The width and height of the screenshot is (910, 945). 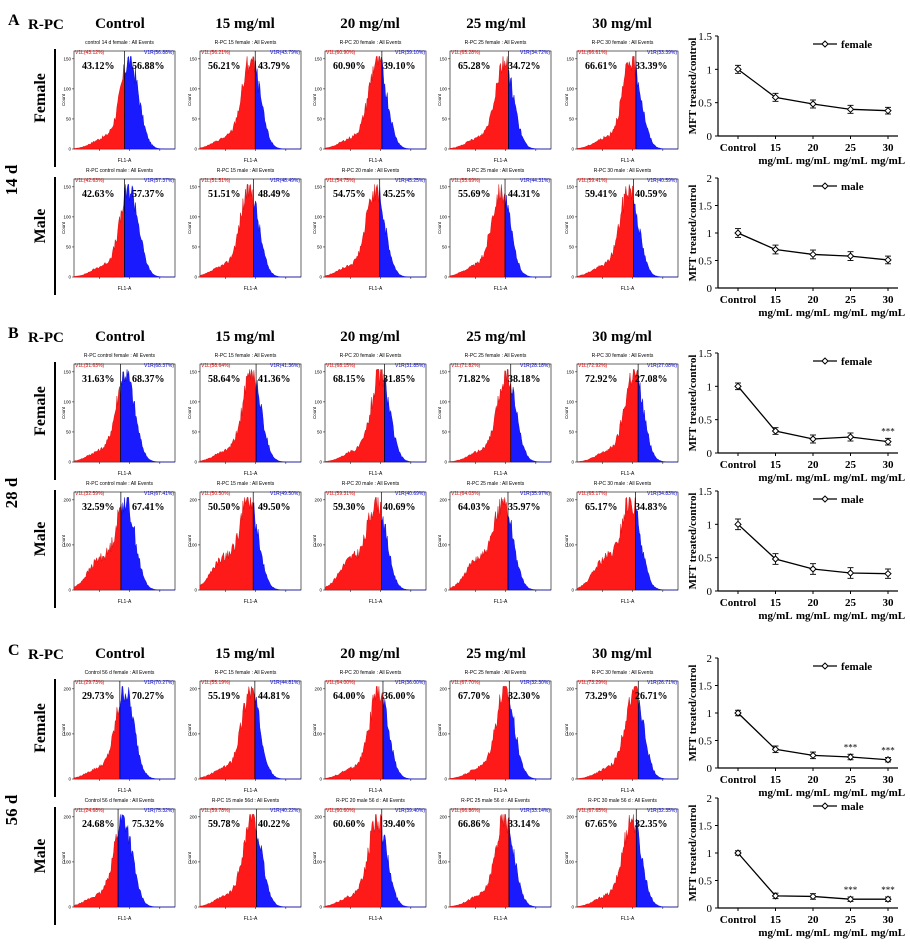 I want to click on percent-right: 44.31%, so click(x=524, y=194).